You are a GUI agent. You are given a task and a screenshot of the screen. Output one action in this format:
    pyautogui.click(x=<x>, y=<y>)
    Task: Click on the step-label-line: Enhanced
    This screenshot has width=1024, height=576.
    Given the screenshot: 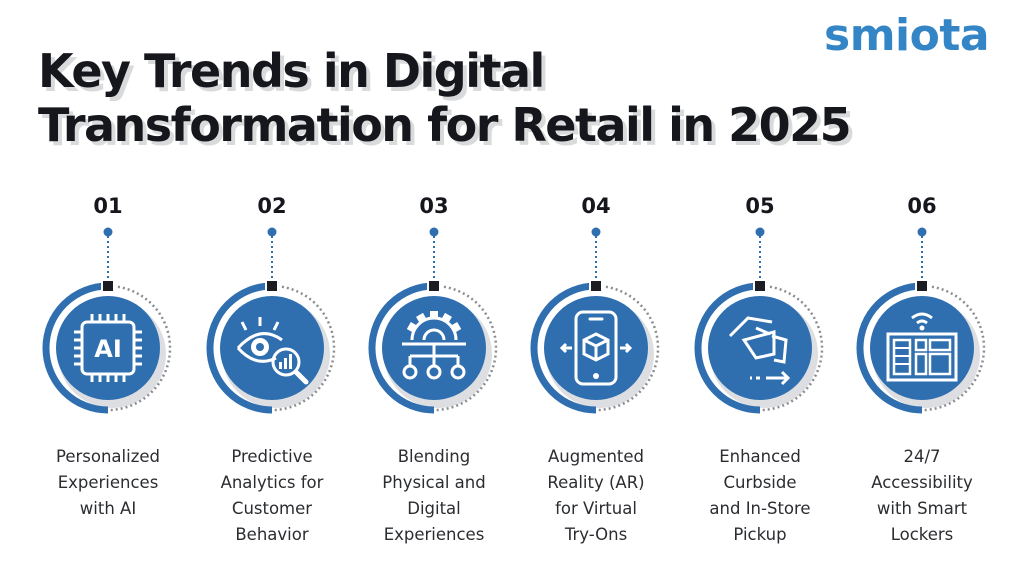 What is the action you would take?
    pyautogui.click(x=760, y=456)
    